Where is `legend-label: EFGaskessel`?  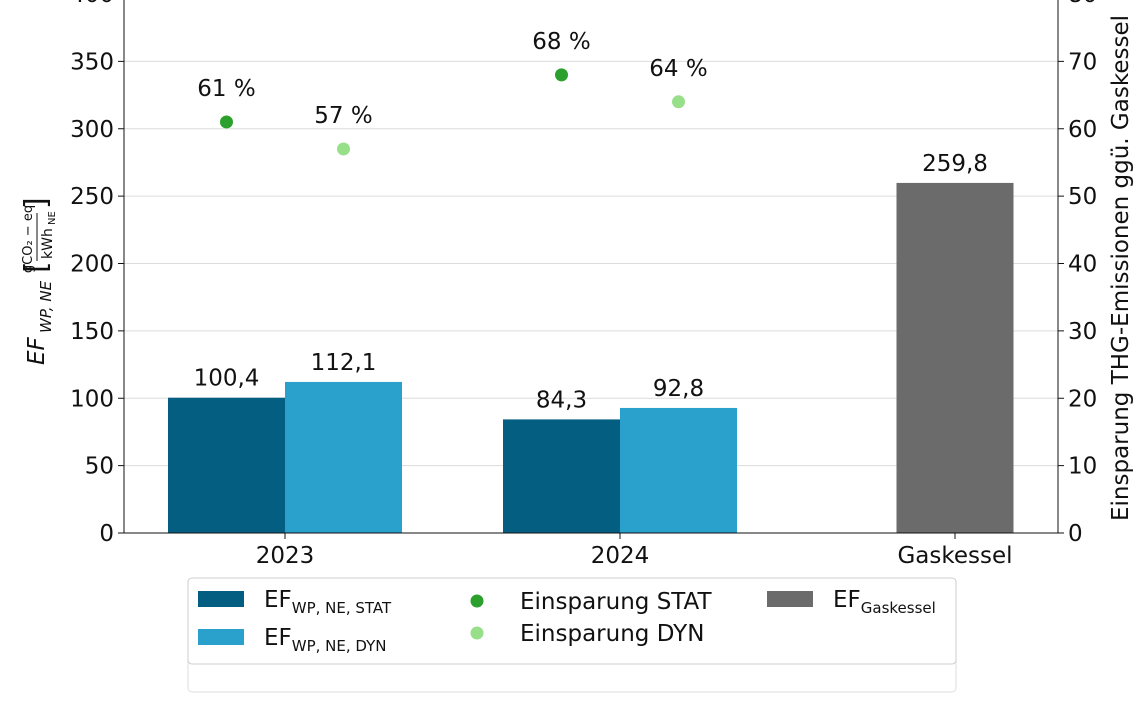
legend-label: EFGaskessel is located at coordinates (884, 602).